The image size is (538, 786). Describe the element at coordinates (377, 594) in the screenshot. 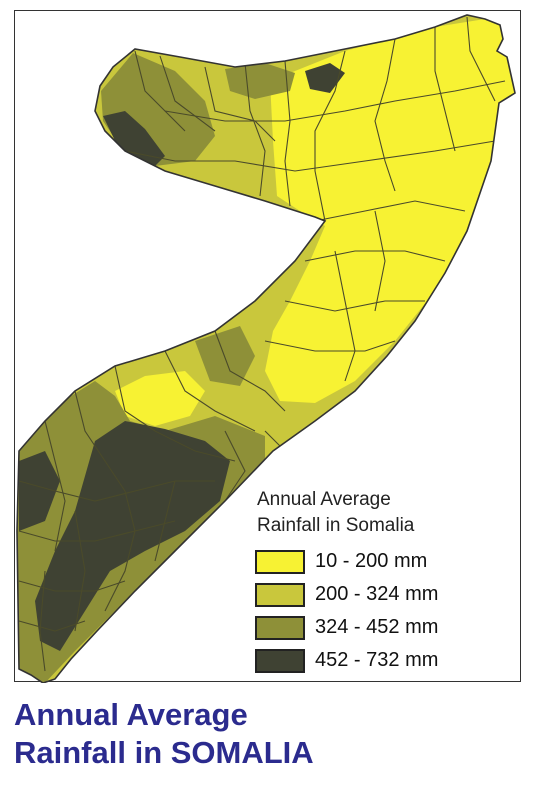

I see `legend-label: 200 - 324 mm` at that location.